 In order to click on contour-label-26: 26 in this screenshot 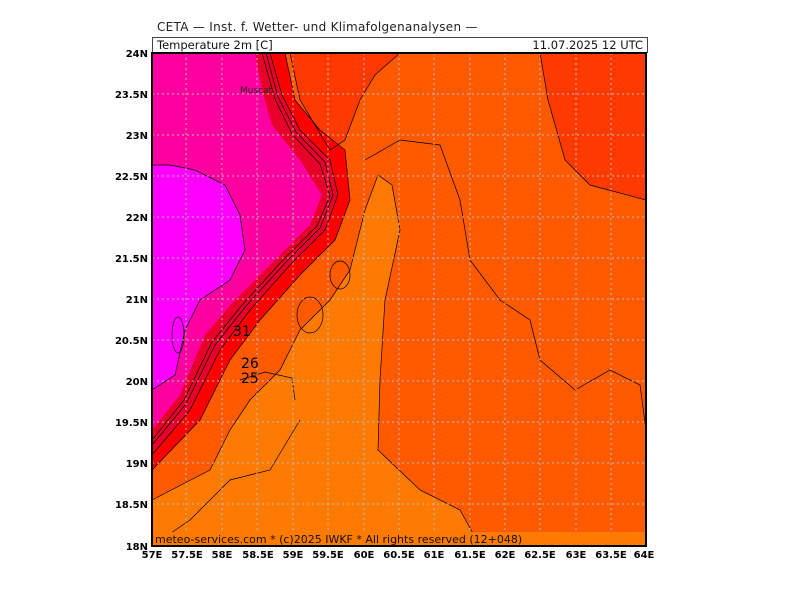, I will do `click(250, 364)`.